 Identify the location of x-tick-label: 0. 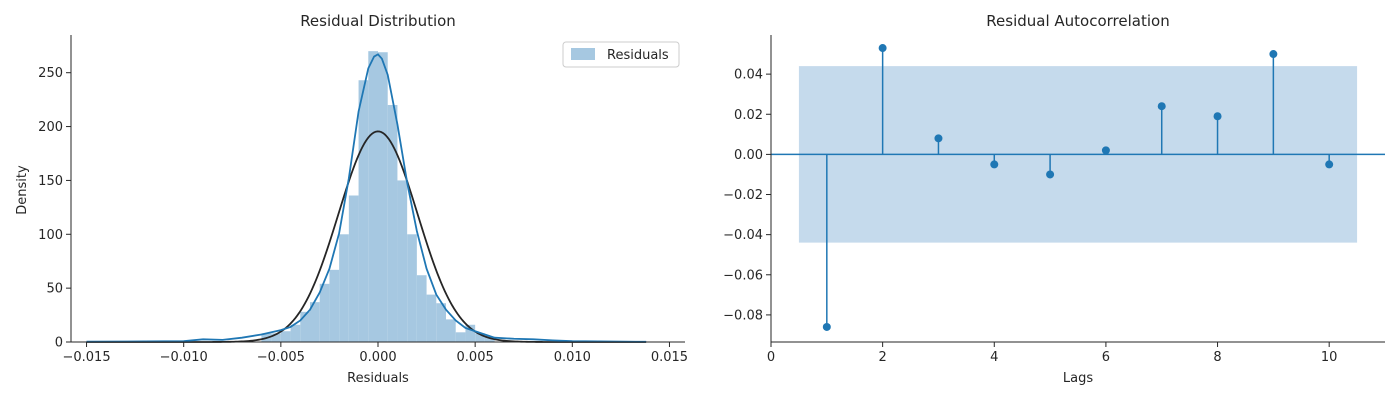
(771, 357).